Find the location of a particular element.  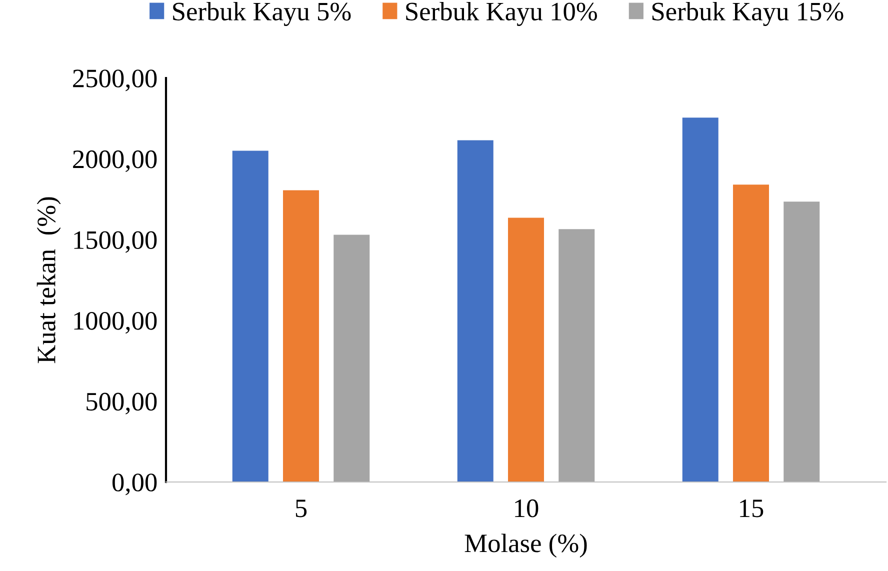

y-tick-label: 2000,00 is located at coordinates (115, 161).